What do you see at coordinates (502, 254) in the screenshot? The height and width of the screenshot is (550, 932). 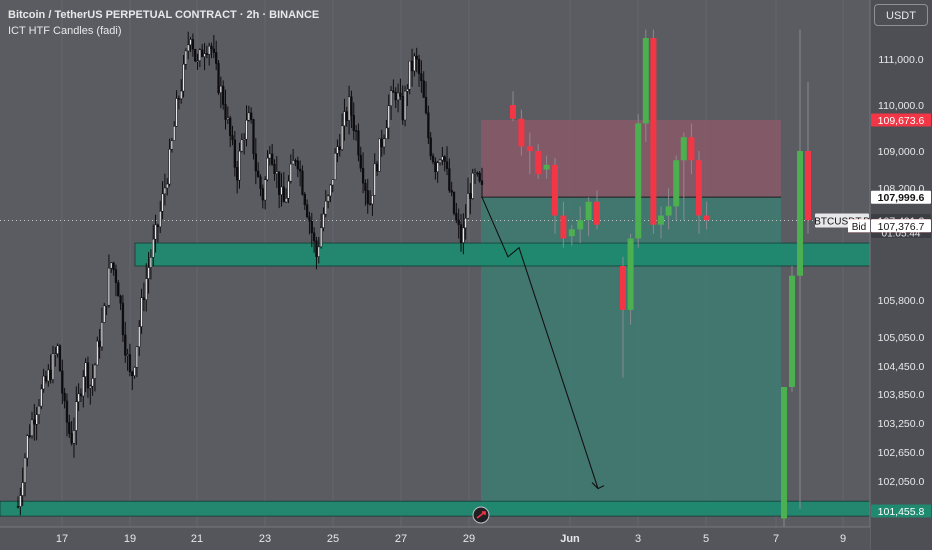 I see `demand-zone` at bounding box center [502, 254].